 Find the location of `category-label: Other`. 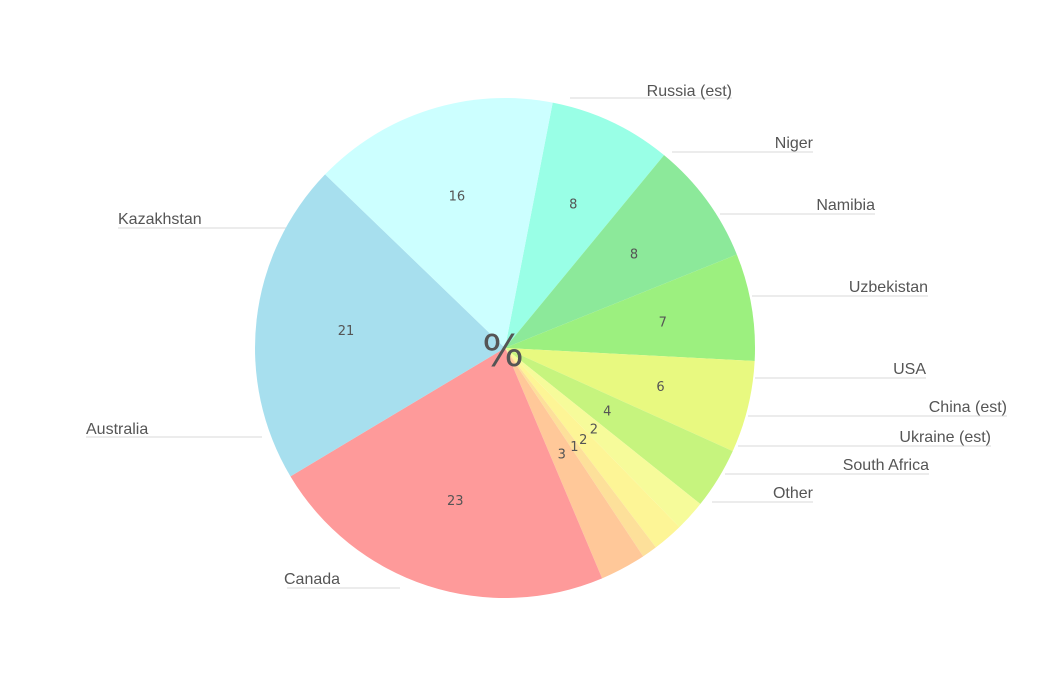

category-label: Other is located at coordinates (793, 493).